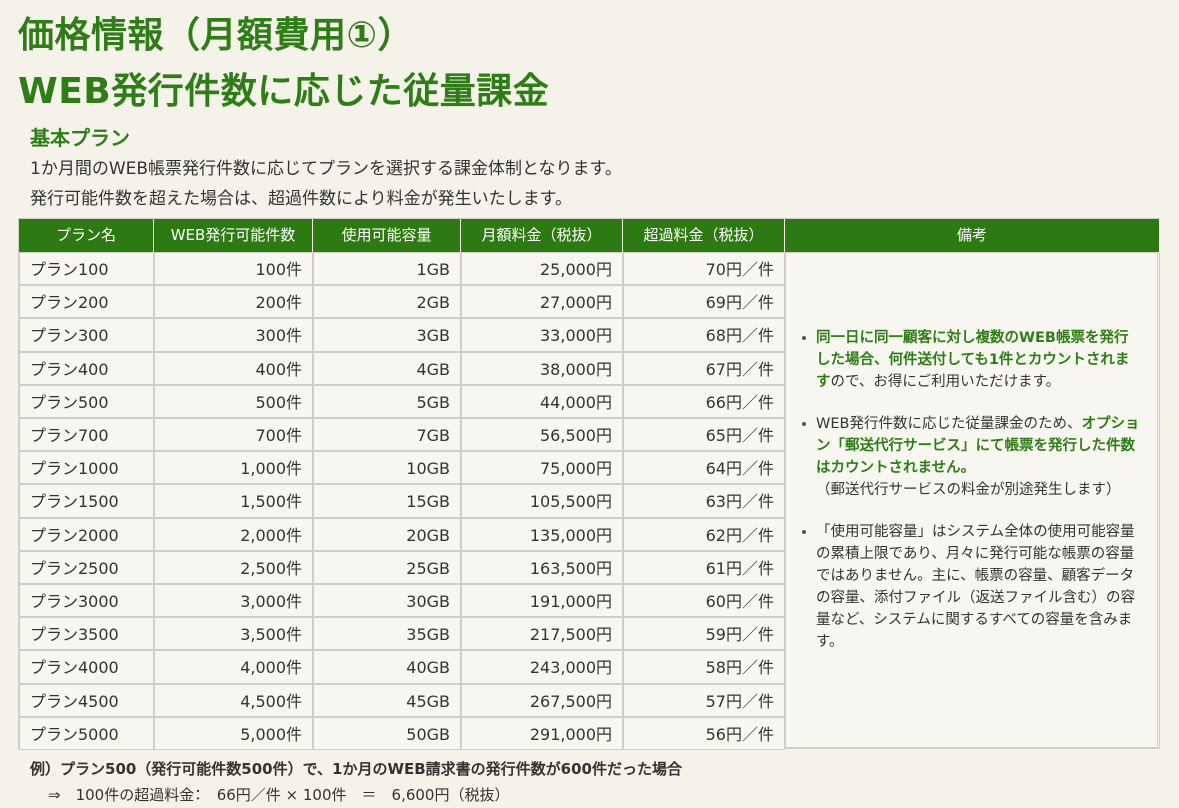  Describe the element at coordinates (542, 667) in the screenshot. I see `table-cell: 243,000円` at that location.